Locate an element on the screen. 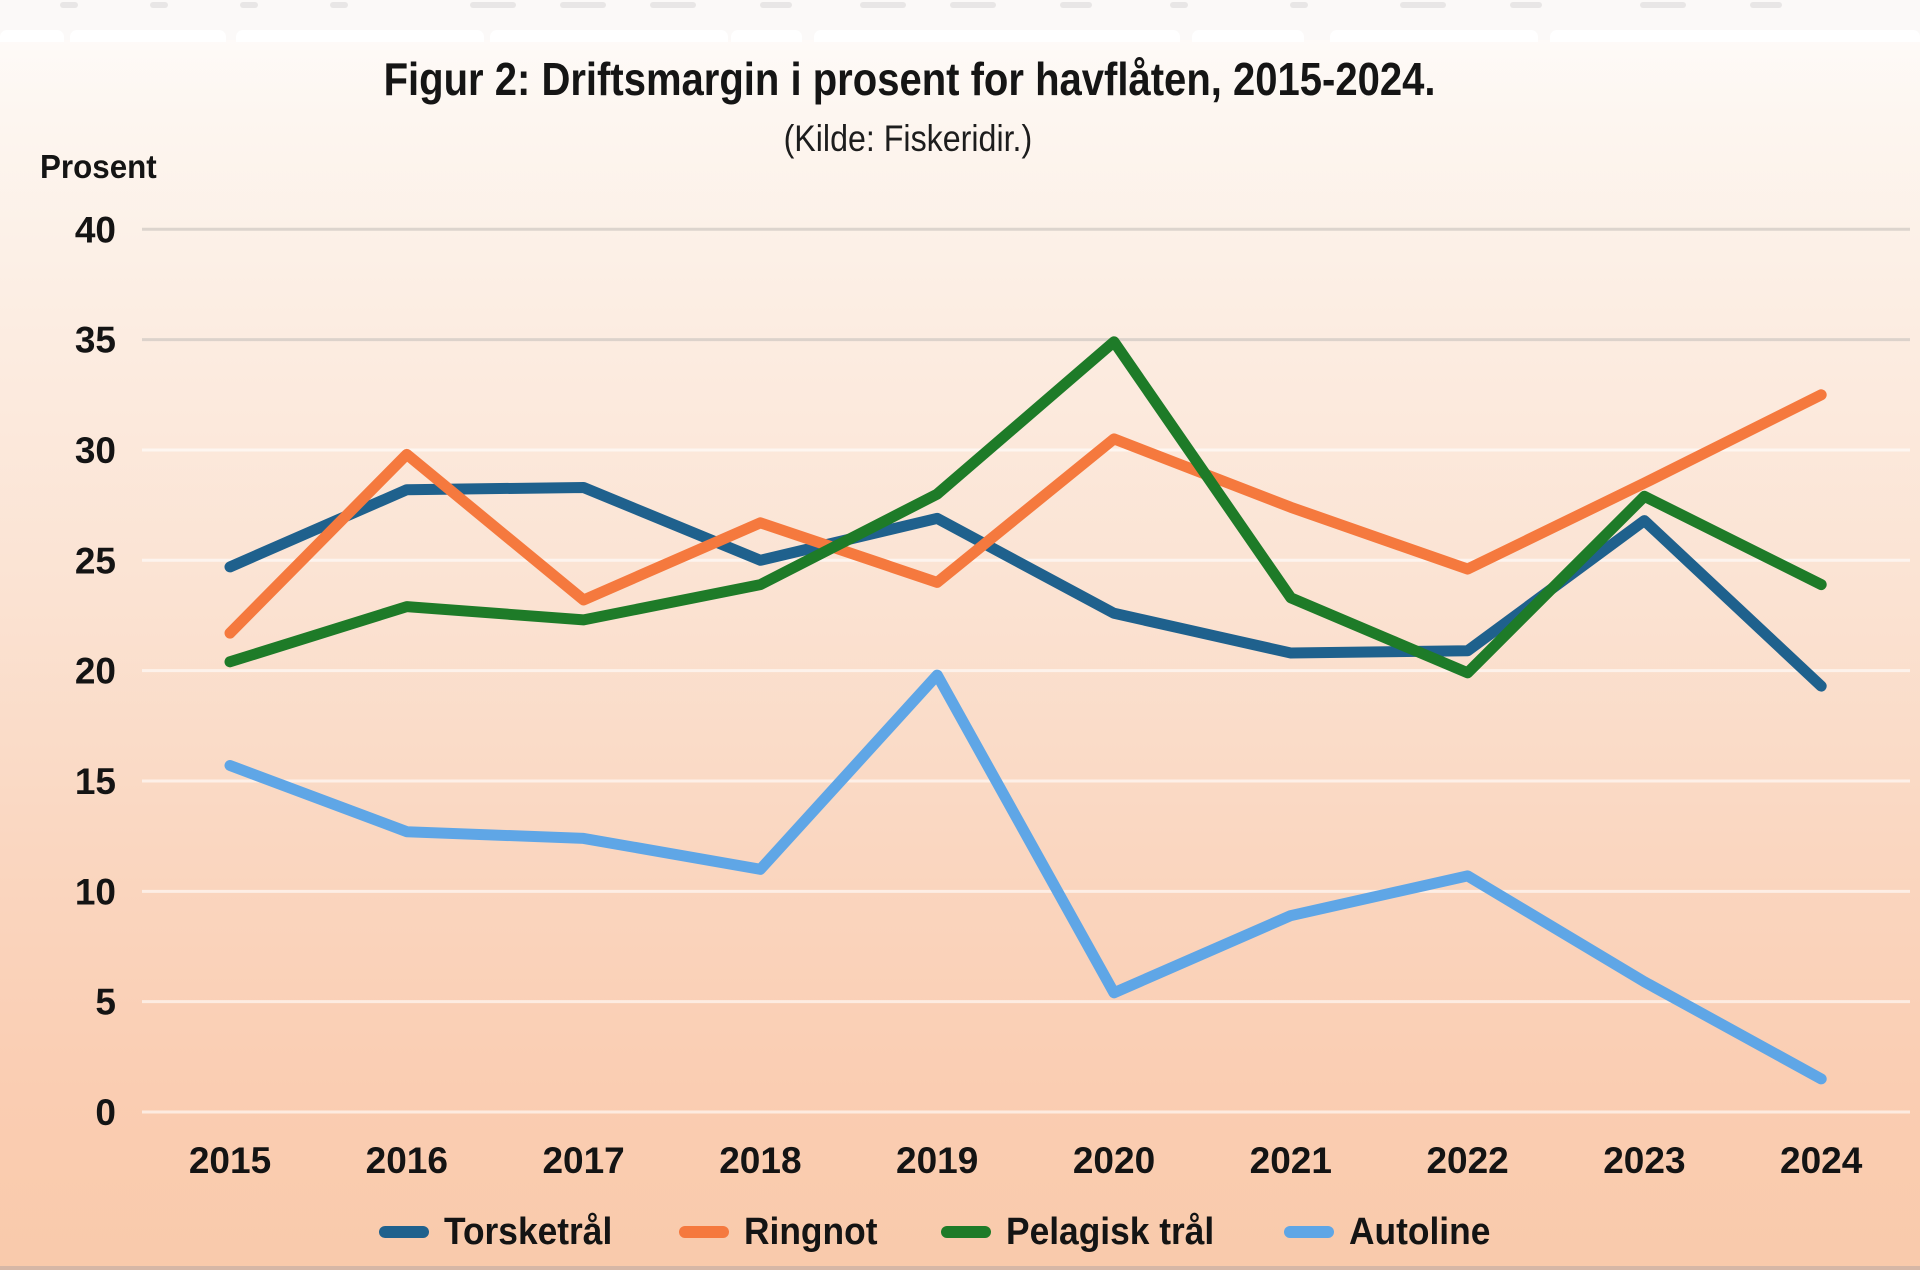 The image size is (1920, 1270). x-tick-label-2017: 2017 is located at coordinates (583, 1160).